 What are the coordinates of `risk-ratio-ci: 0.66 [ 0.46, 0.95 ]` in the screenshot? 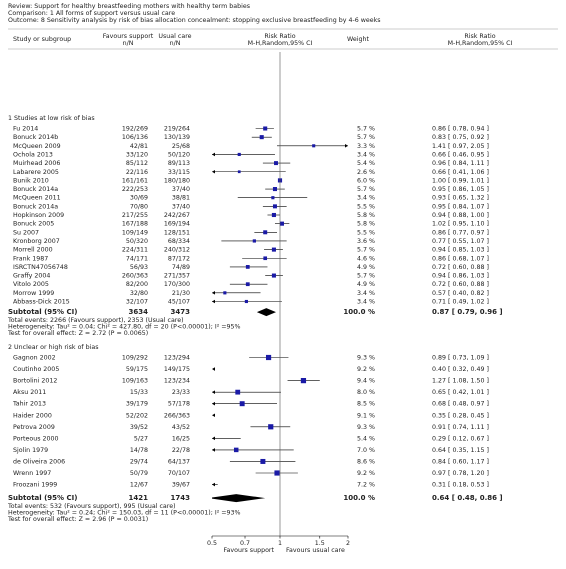 It's located at (460, 154).